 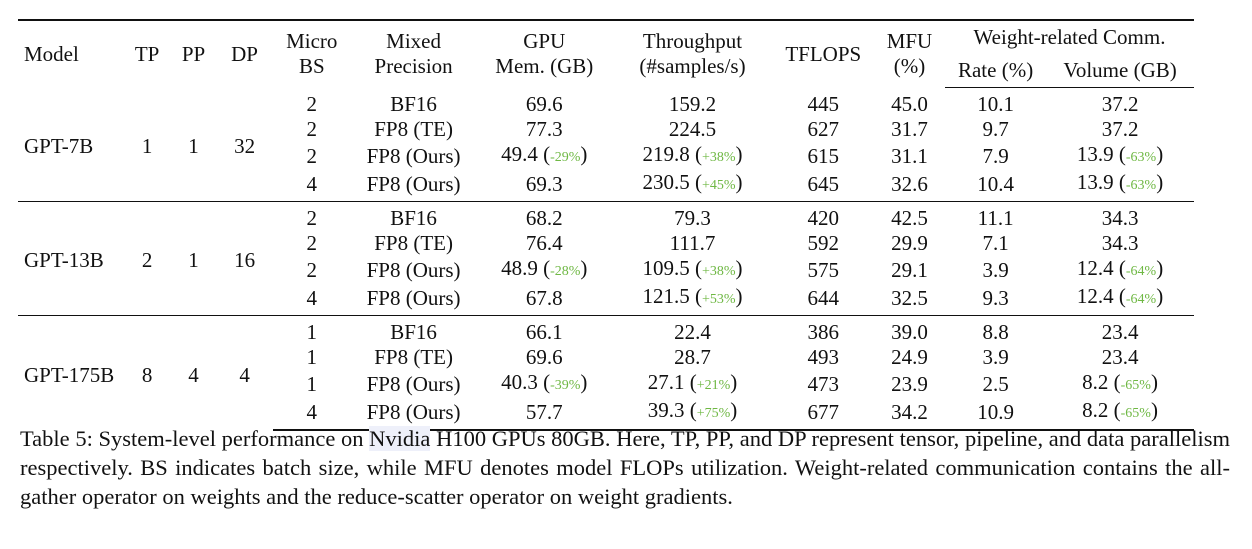 I want to click on gpu-mem-cell: 48.9 (-28%), so click(x=544, y=268).